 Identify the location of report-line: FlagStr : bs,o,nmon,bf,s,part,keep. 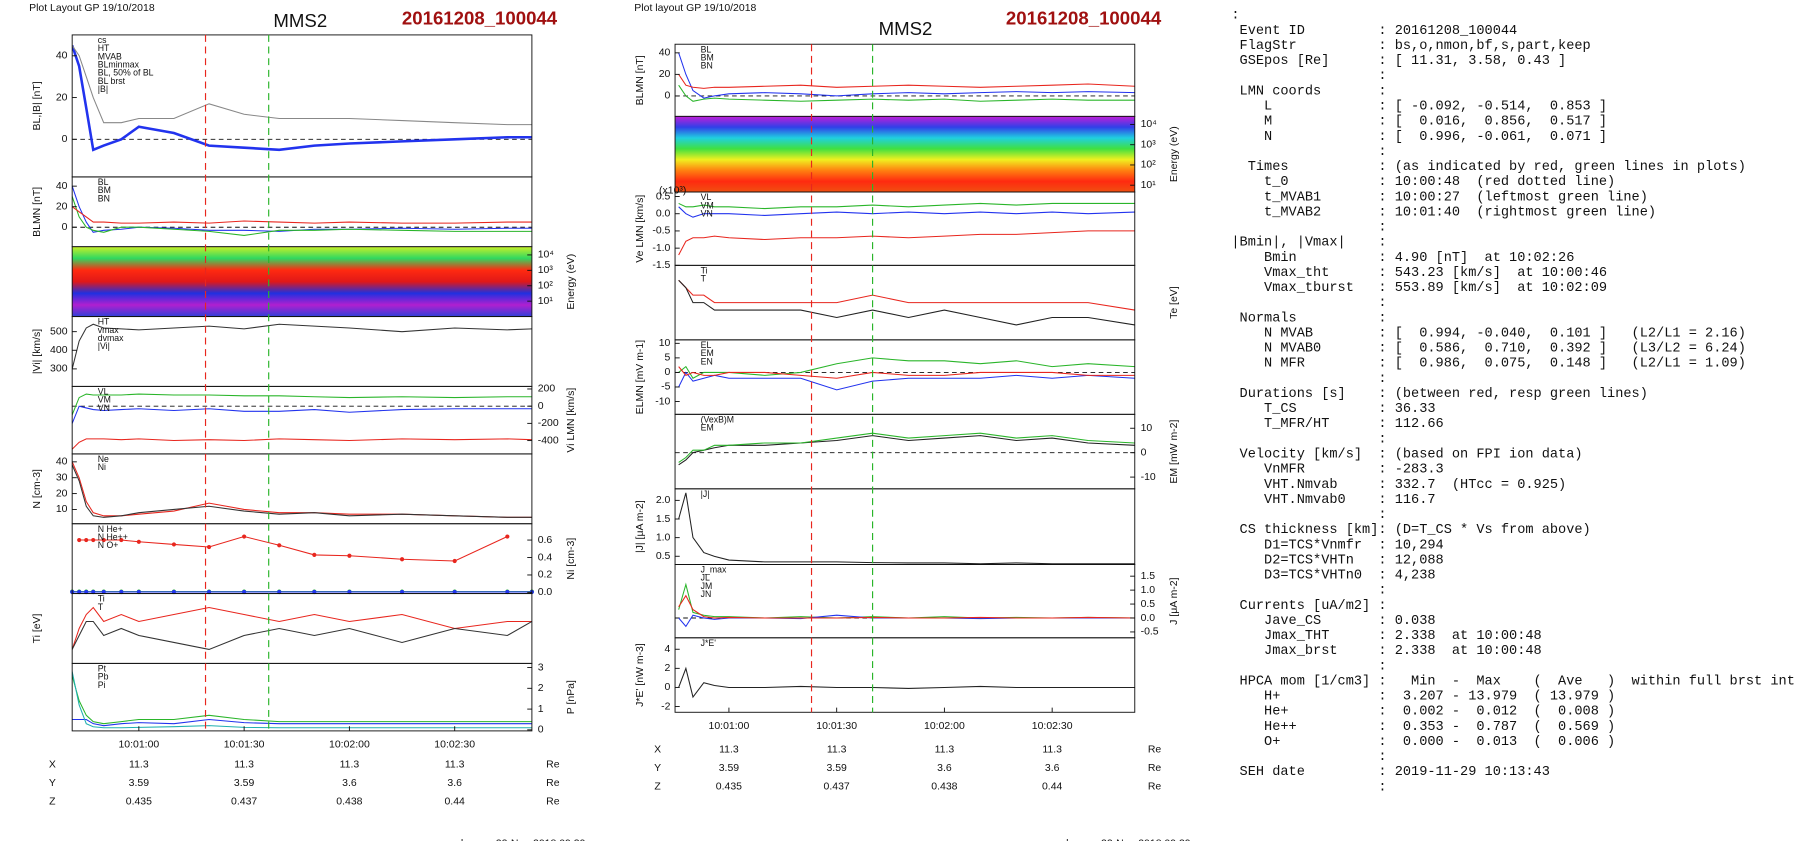
(1410, 46).